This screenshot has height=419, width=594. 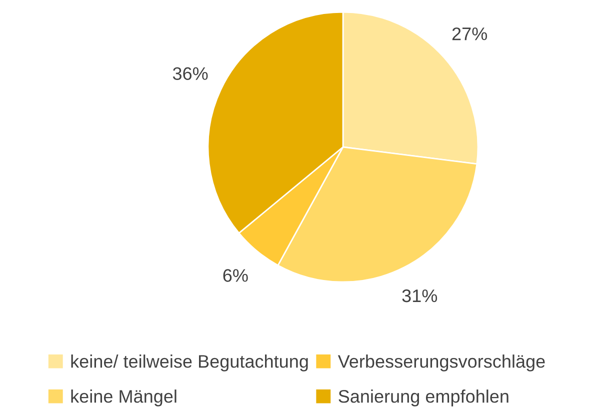 What do you see at coordinates (420, 295) in the screenshot?
I see `data-label: 31%` at bounding box center [420, 295].